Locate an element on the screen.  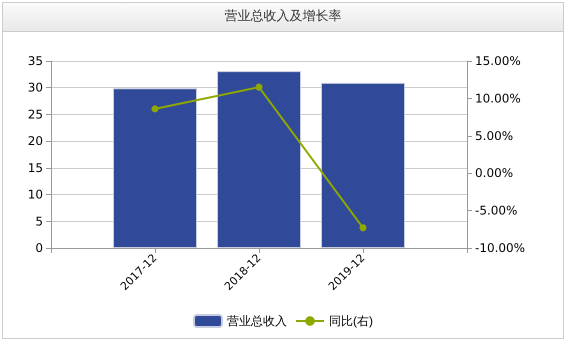
y2-tick-label: -5.00% is located at coordinates (496, 211).